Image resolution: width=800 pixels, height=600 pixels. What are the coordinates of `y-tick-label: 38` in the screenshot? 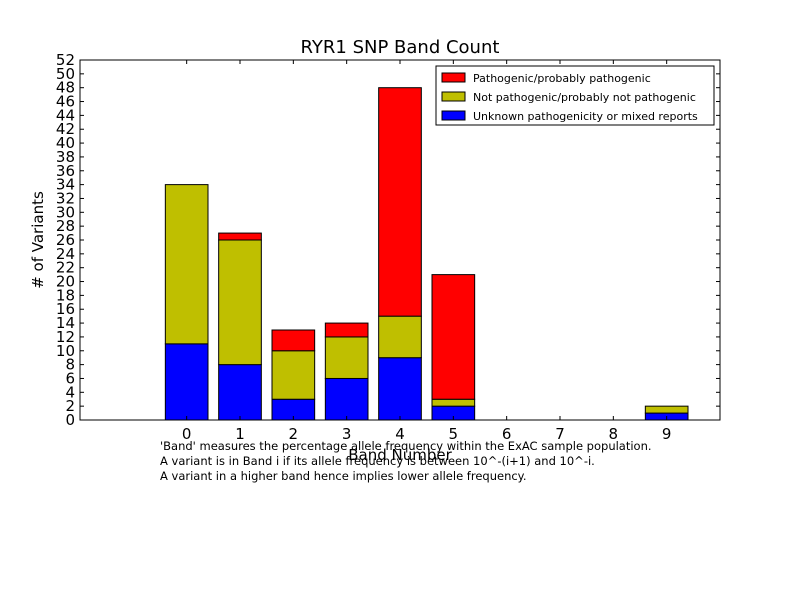 It's located at (65, 157).